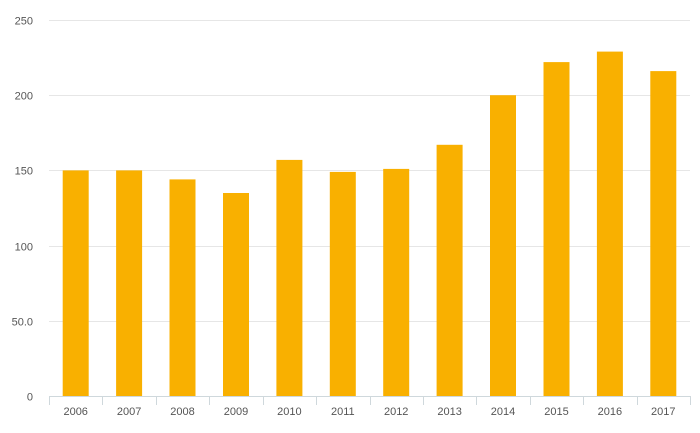 The image size is (700, 433). What do you see at coordinates (449, 270) in the screenshot?
I see `bar-2013` at bounding box center [449, 270].